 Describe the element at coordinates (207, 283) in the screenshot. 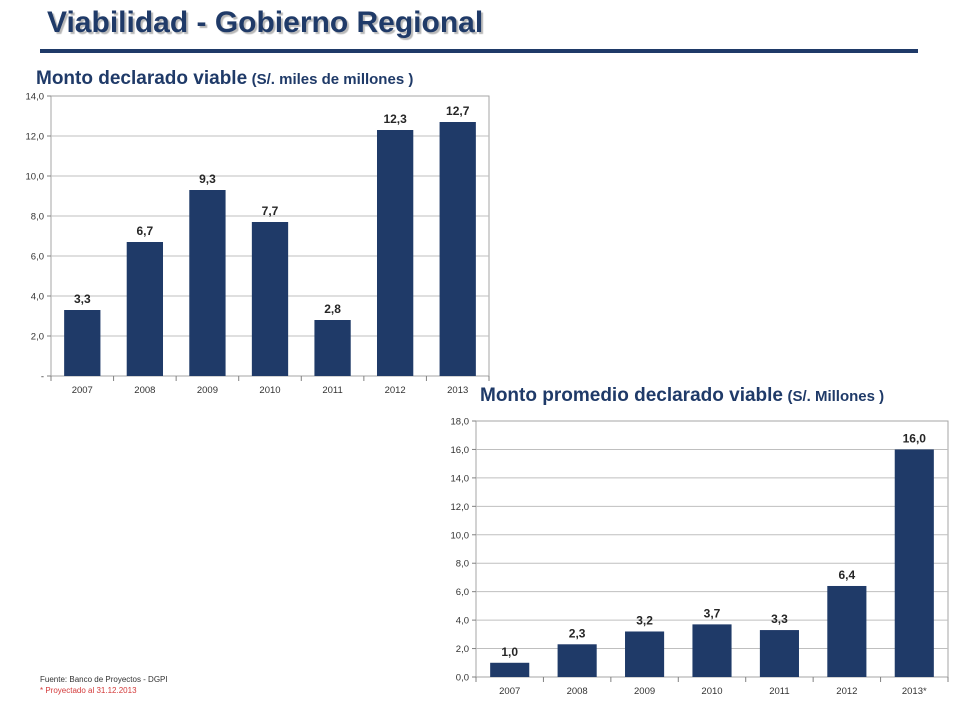

I see `chart-1-bar-2009` at that location.